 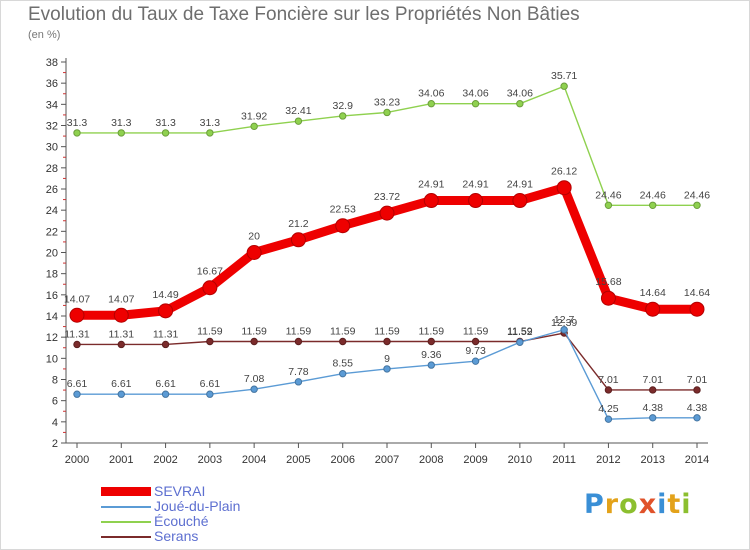 What do you see at coordinates (55, 444) in the screenshot?
I see `y-tick-label: 2` at bounding box center [55, 444].